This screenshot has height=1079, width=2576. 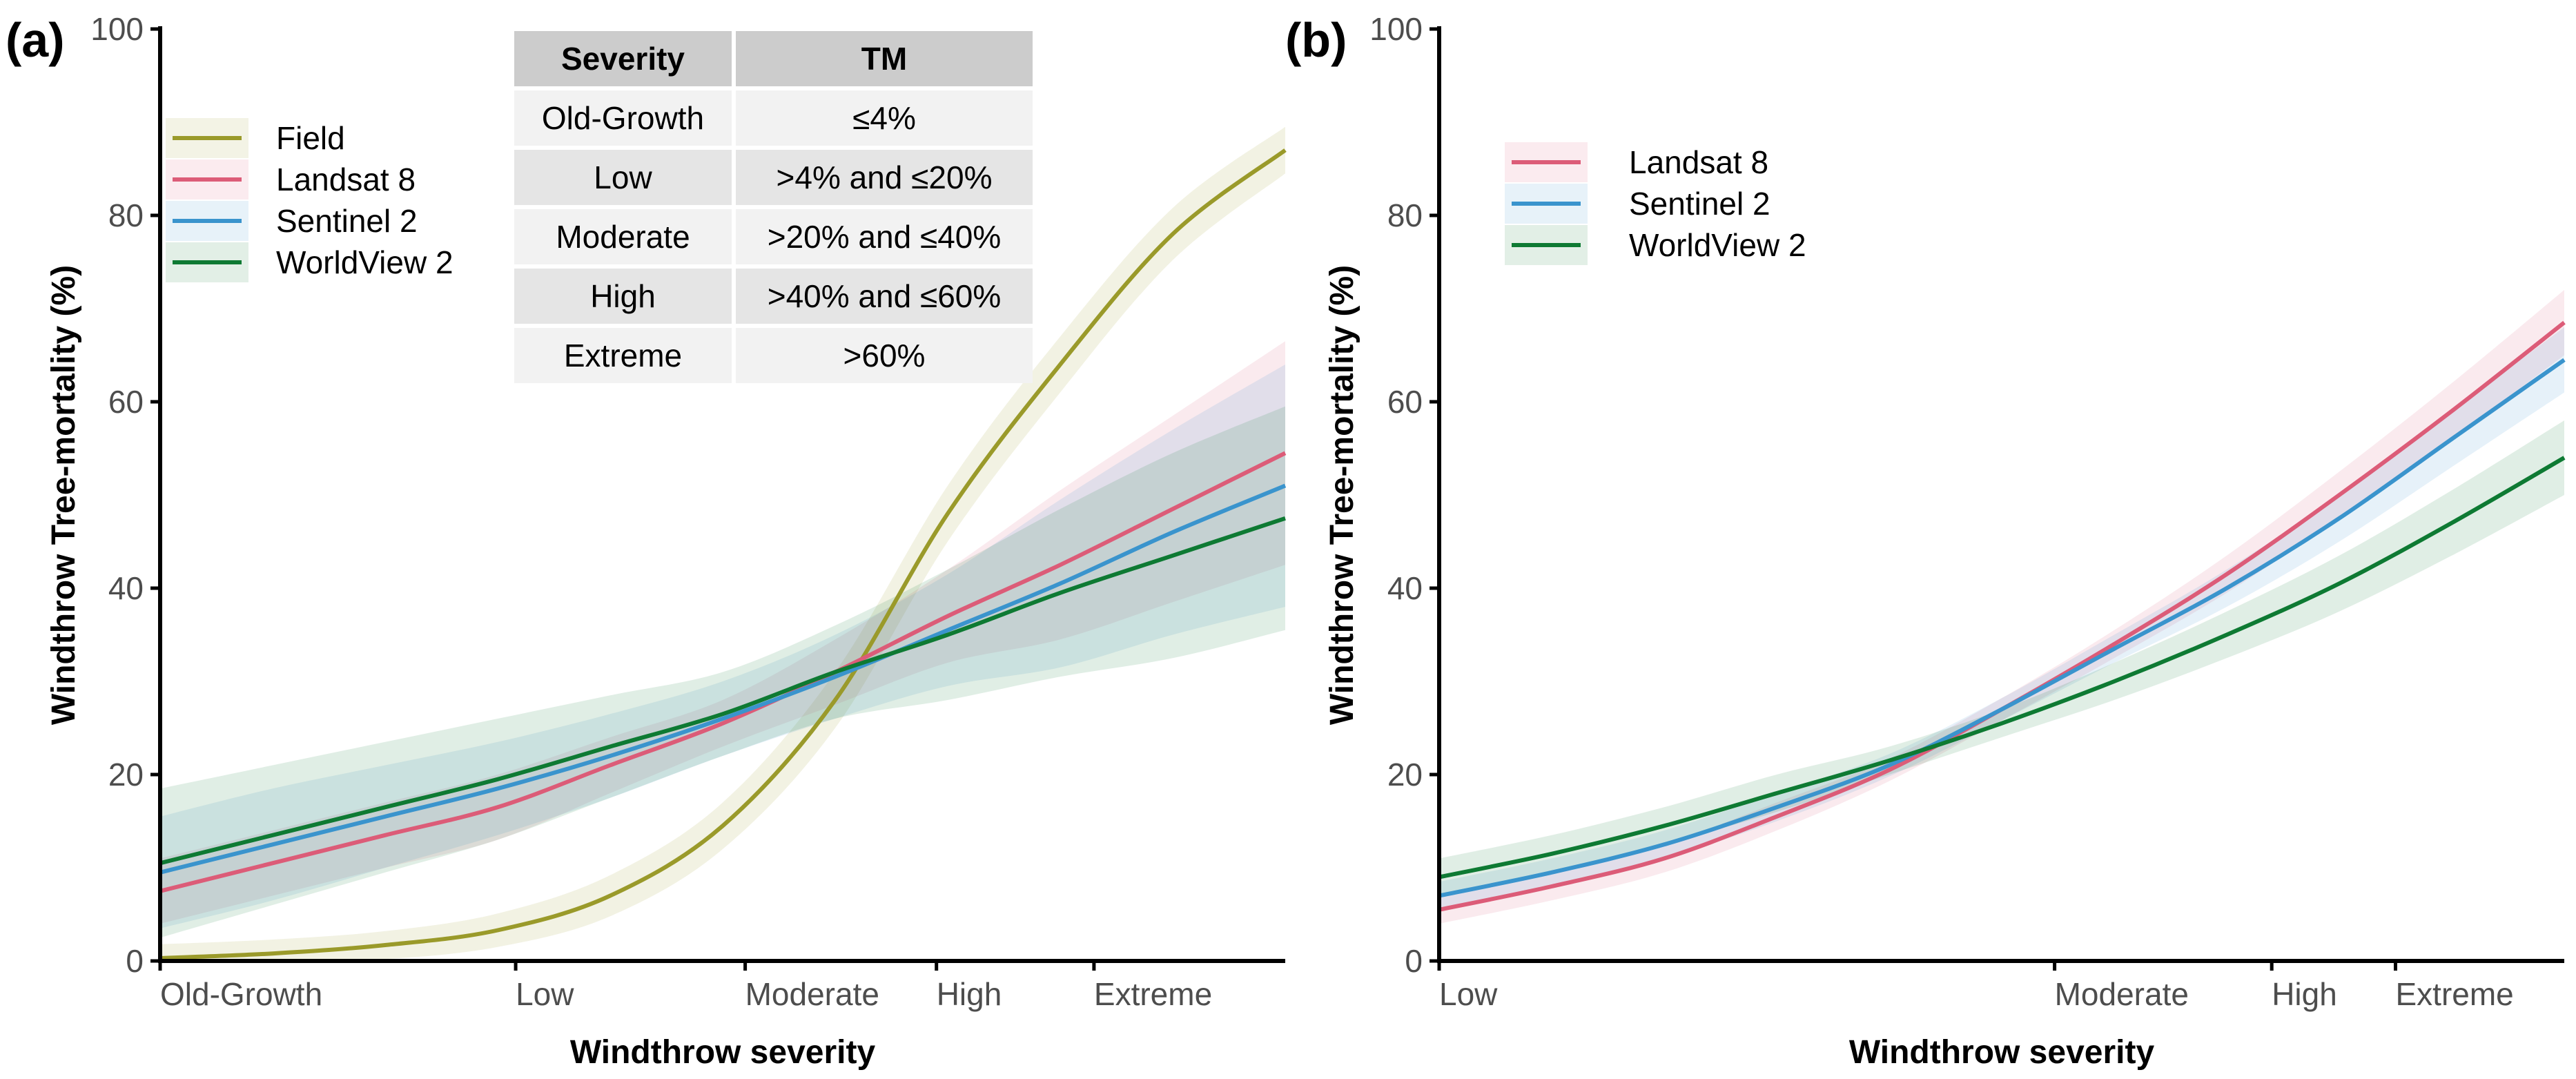 I want to click on panel-label: (b), so click(x=1316, y=40).